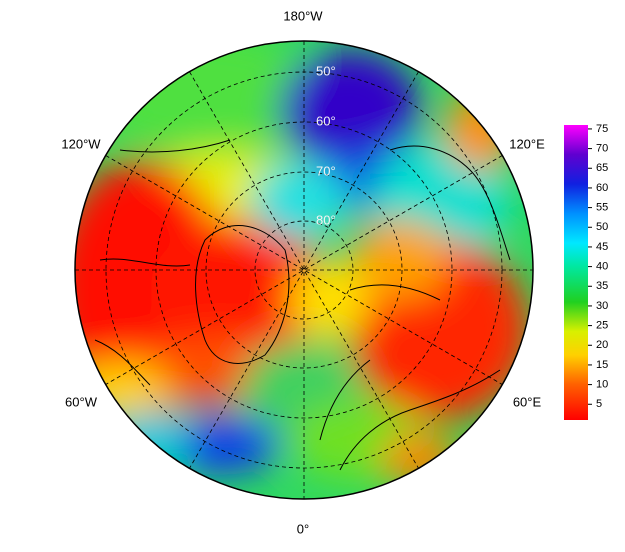 Image resolution: width=625 pixels, height=552 pixels. What do you see at coordinates (602, 247) in the screenshot?
I see `colorbar-tick-label: 45` at bounding box center [602, 247].